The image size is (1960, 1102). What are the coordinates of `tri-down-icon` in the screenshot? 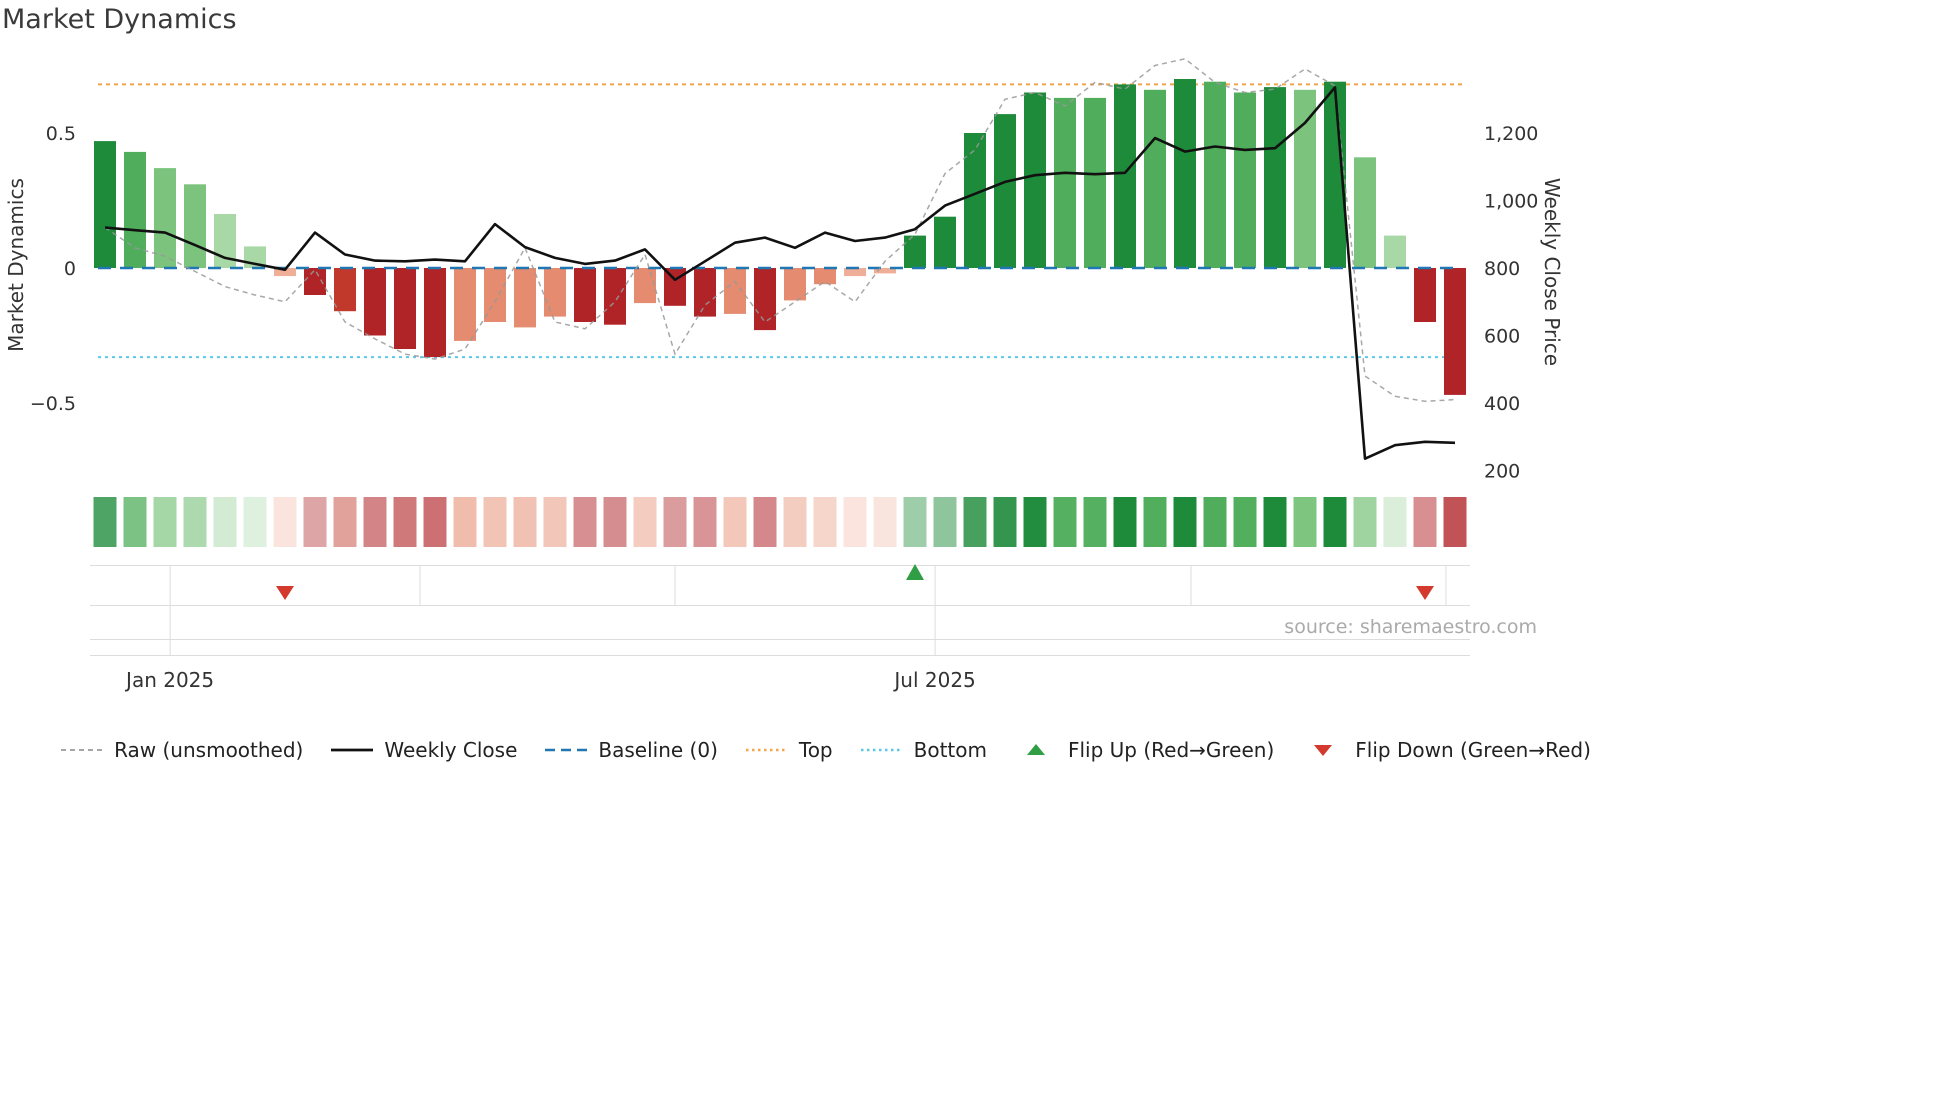 It's located at (1323, 750).